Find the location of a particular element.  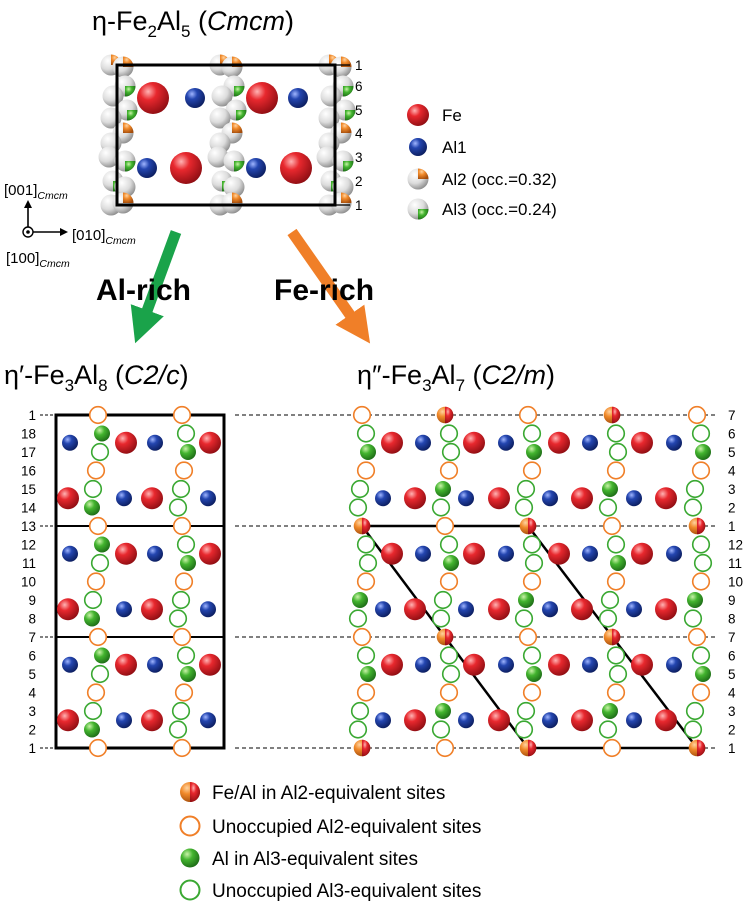

fe-rich-arrow is located at coordinates (329, 286).